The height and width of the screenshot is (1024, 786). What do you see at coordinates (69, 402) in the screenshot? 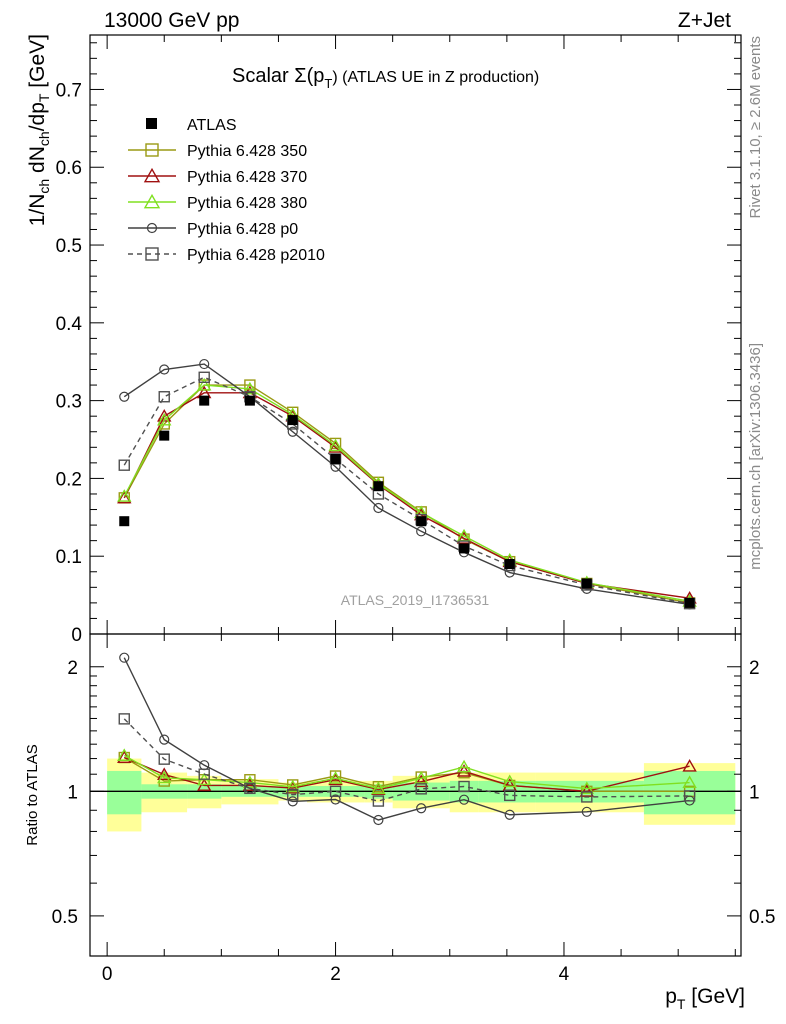
I see `main-y-tick-label: 0.3` at bounding box center [69, 402].